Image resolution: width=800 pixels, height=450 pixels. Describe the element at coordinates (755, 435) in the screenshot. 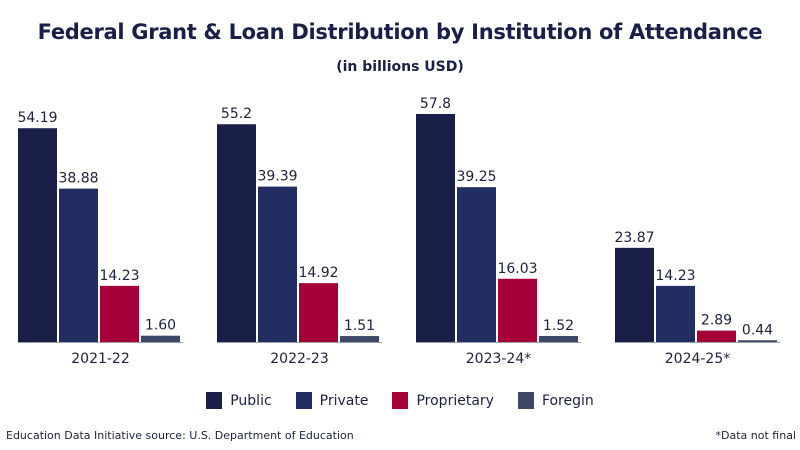

I see `data-not-final-note: *Data not final` at that location.